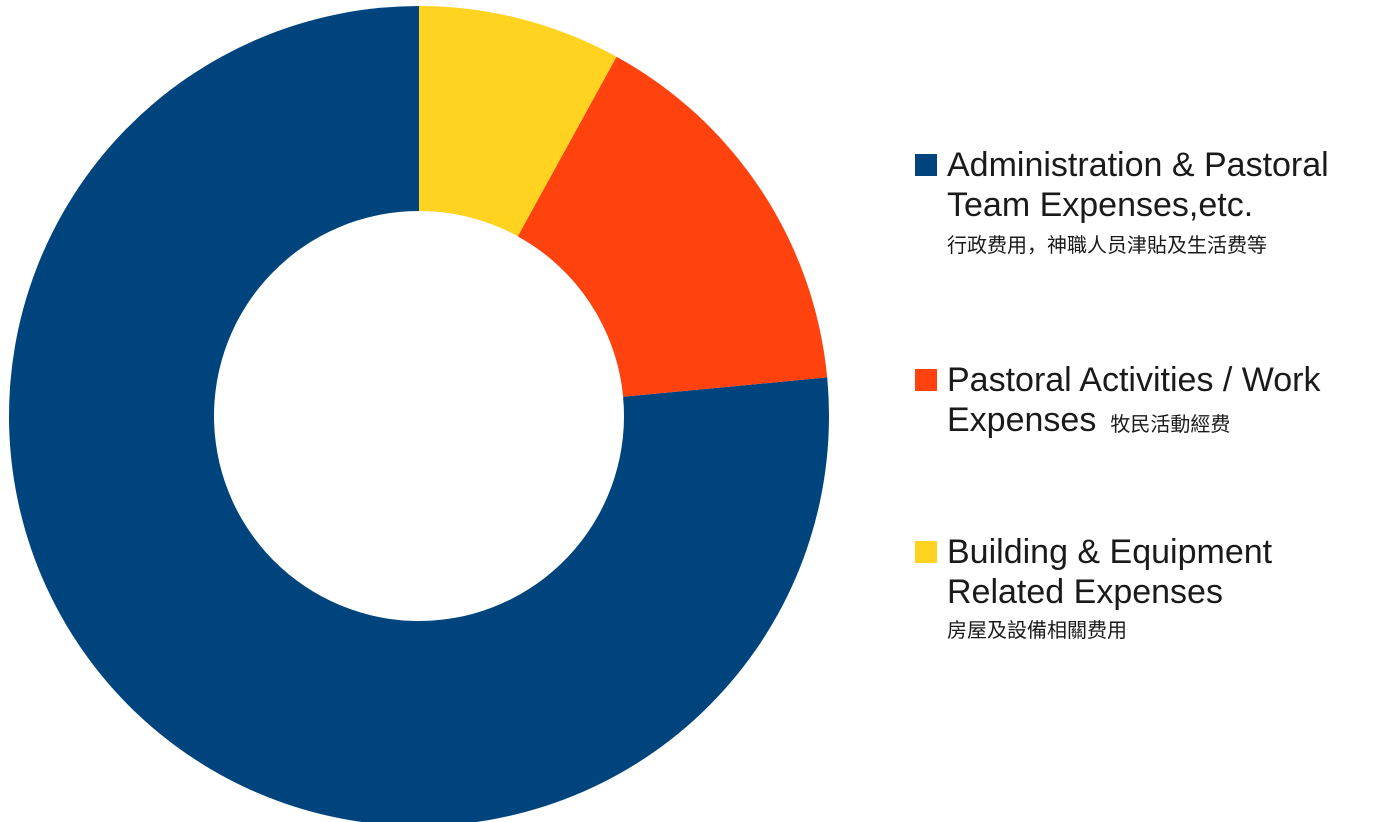 The width and height of the screenshot is (1395, 822). Describe the element at coordinates (926, 165) in the screenshot. I see `legend-swatch-administration` at that location.